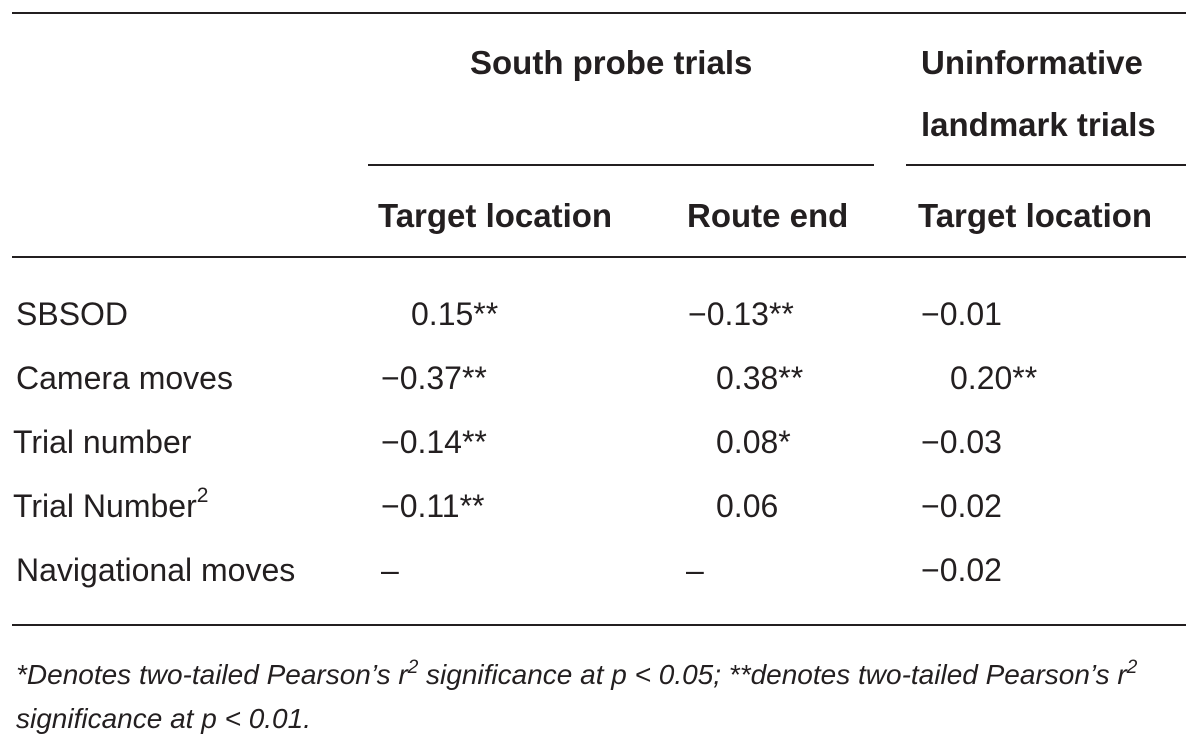 This screenshot has height=747, width=1200. I want to click on table-bottom-rule, so click(599, 625).